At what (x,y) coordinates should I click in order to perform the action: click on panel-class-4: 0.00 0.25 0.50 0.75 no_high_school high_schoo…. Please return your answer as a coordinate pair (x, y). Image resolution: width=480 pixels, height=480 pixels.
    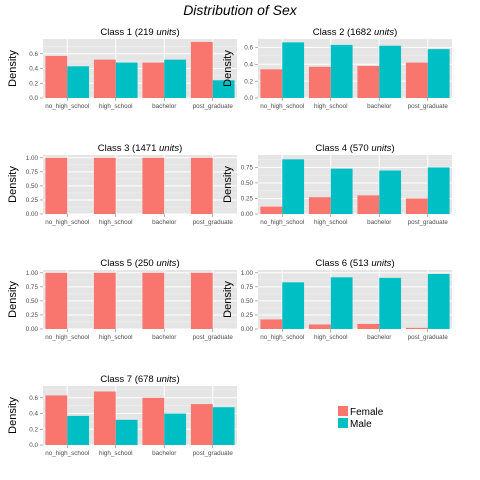
    Looking at the image, I should click on (337, 184).